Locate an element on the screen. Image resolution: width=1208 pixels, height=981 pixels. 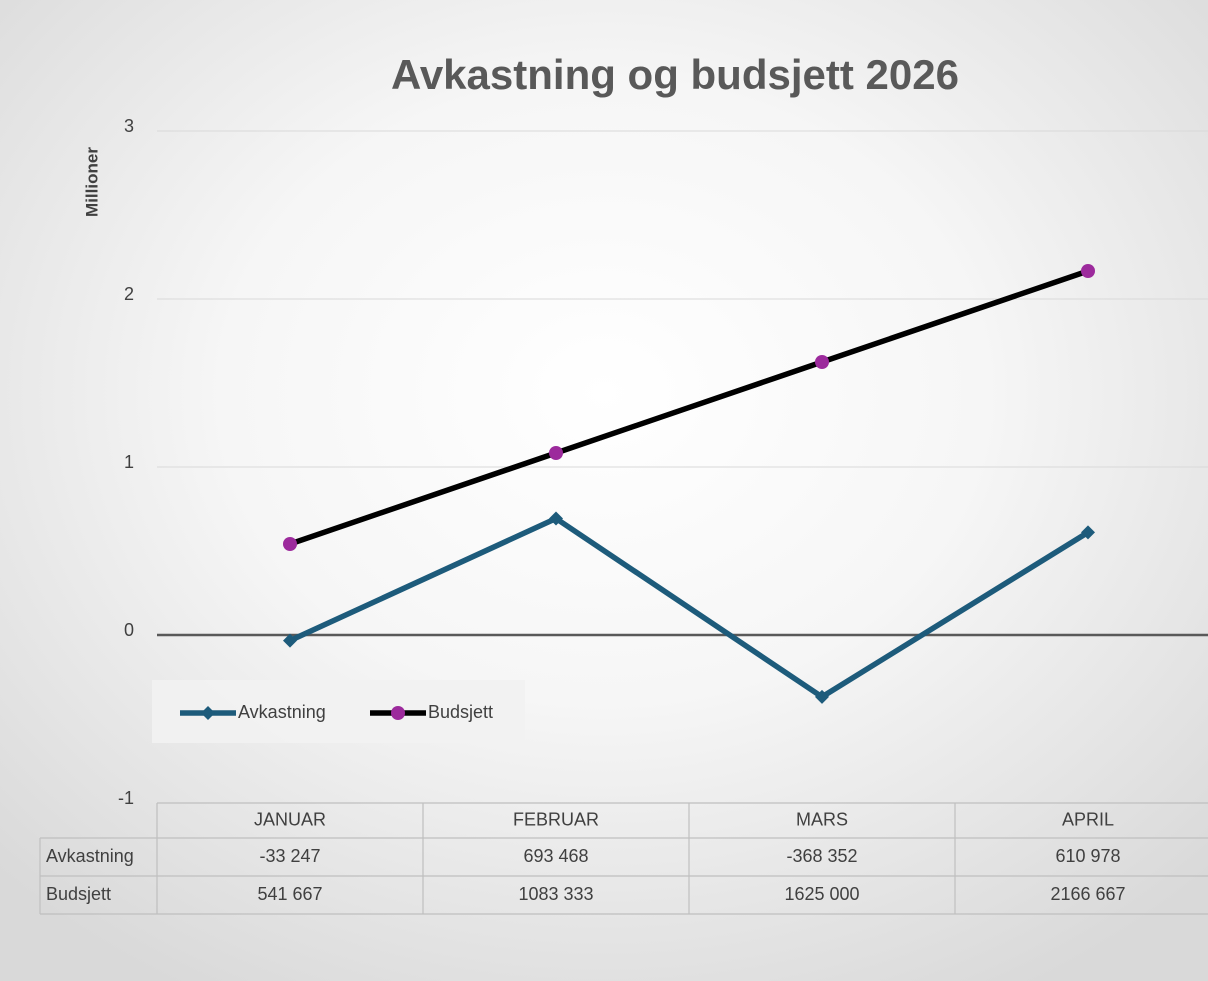
x-tick-label: MARS is located at coordinates (822, 819).